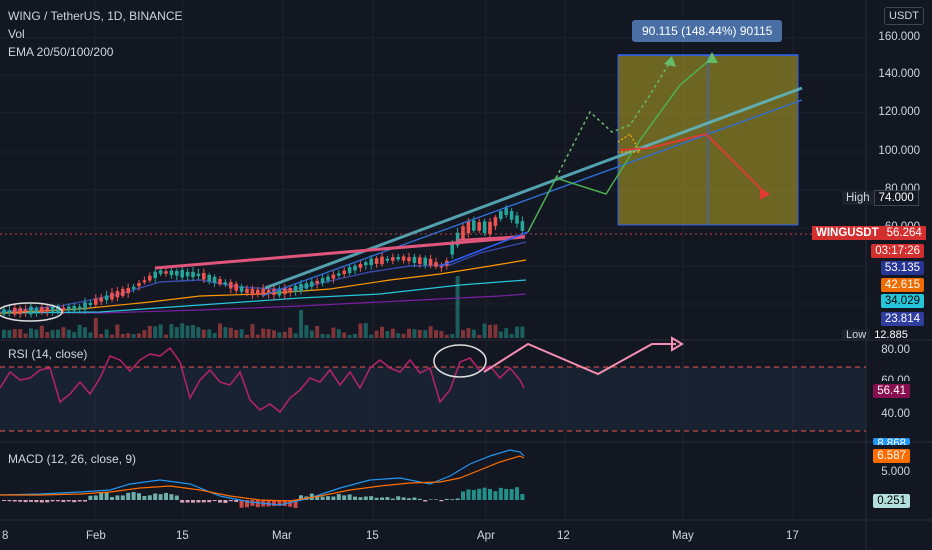  What do you see at coordinates (904, 16) in the screenshot?
I see `currency-label: USDT` at bounding box center [904, 16].